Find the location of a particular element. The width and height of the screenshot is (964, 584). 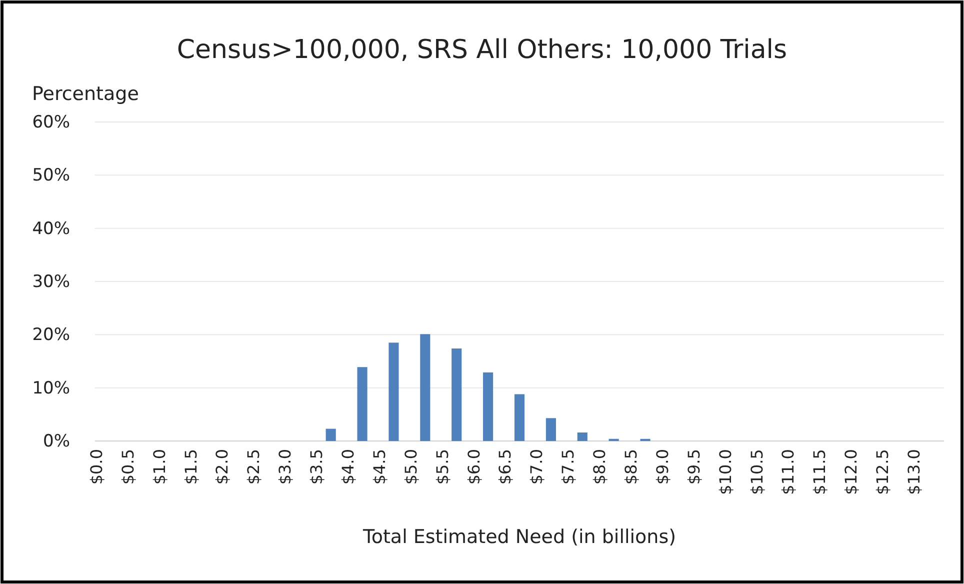

x-tick-label: $11.5 is located at coordinates (820, 472).